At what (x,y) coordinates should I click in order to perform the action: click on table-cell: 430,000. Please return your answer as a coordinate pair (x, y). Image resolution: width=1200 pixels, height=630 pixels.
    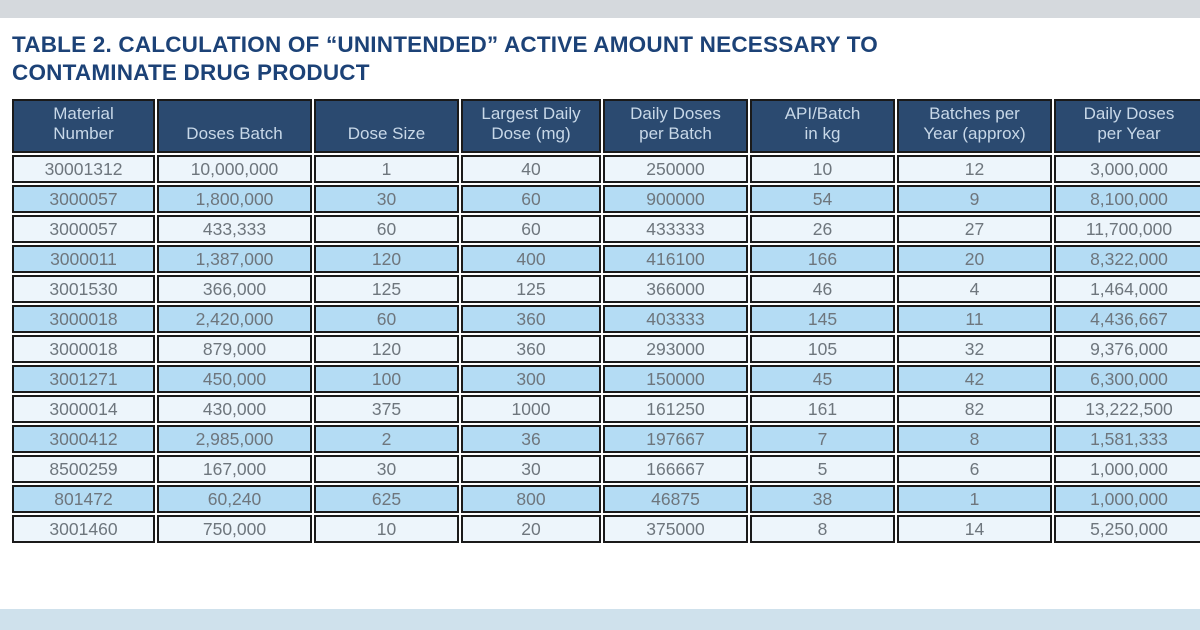
    Looking at the image, I should click on (234, 409).